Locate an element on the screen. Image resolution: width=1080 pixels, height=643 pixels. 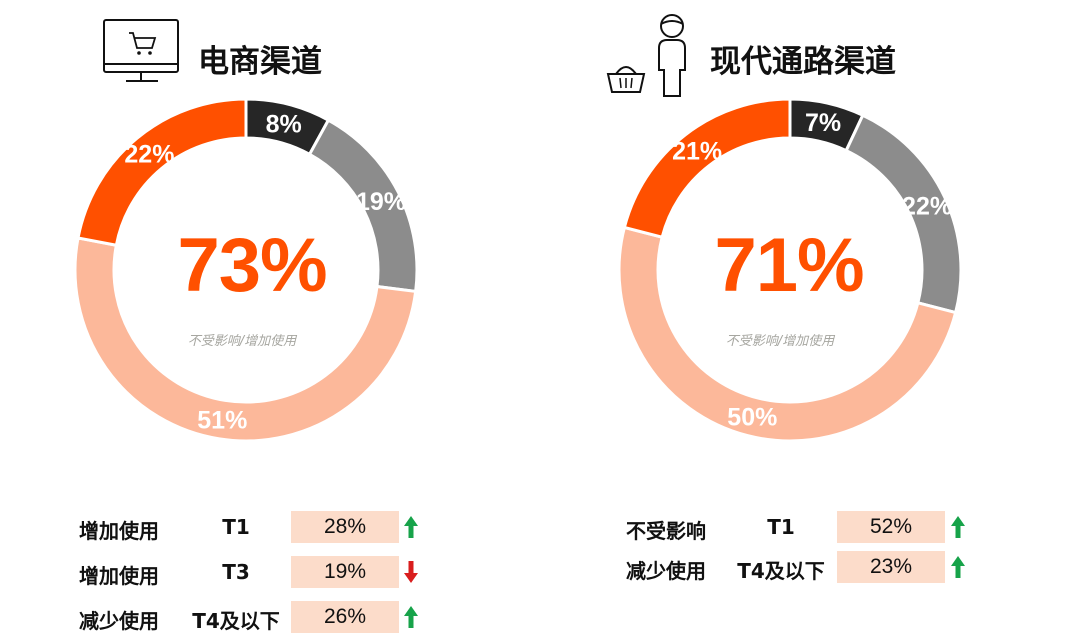
ecommerce-center-label: 不受影响/增加使用 is located at coordinates (242, 341).